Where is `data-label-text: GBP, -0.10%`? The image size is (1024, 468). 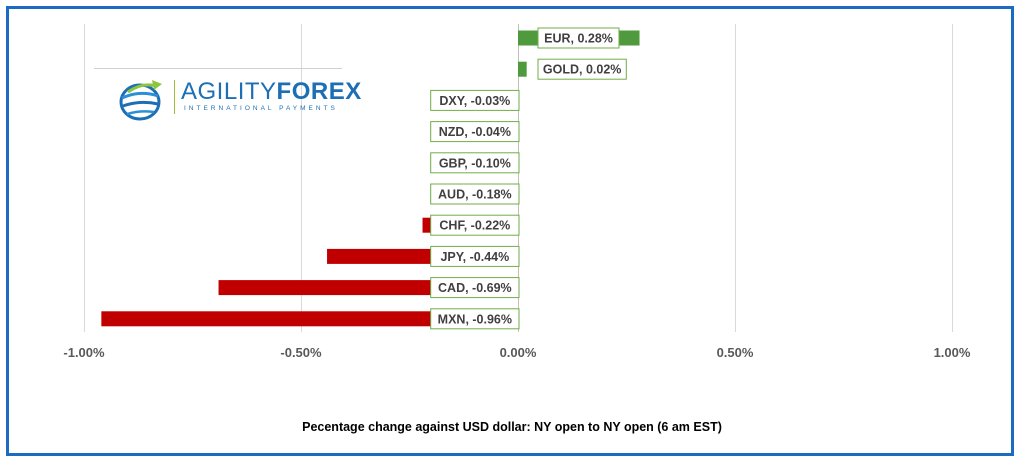 data-label-text: GBP, -0.10% is located at coordinates (475, 163).